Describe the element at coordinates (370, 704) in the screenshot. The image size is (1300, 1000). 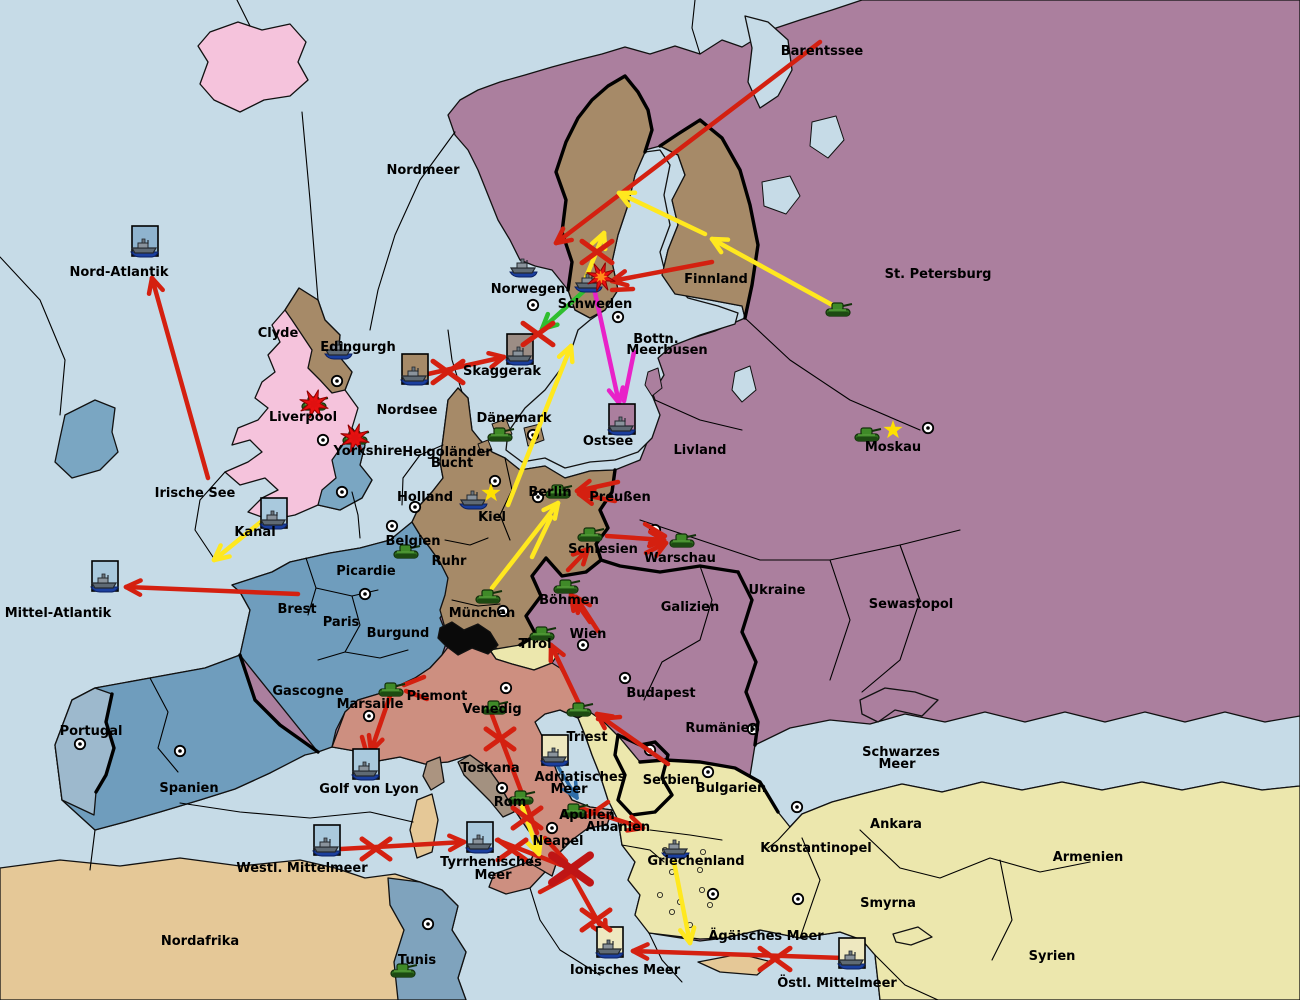
I see `region-label: Marsaille` at that location.